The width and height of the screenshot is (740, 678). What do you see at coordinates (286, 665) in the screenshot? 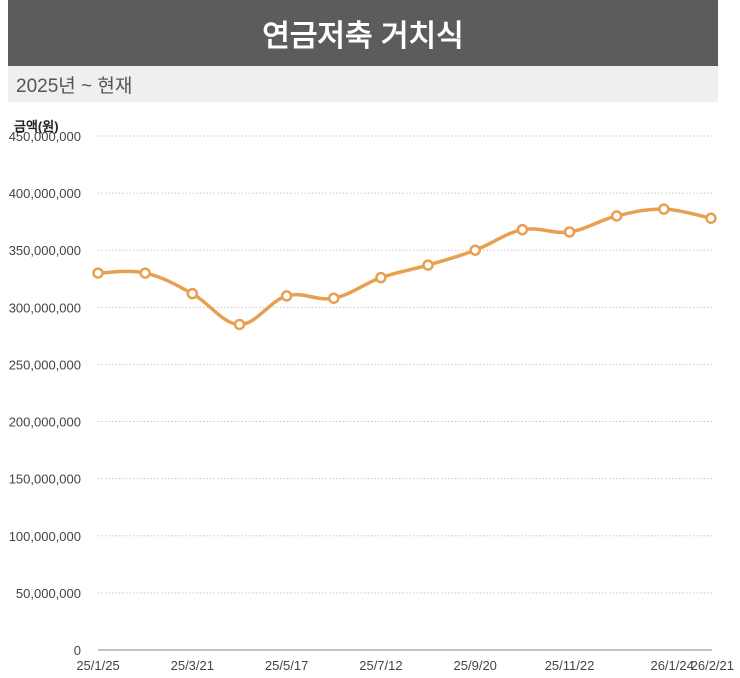
I see `x-tick-label: 25/5/17` at bounding box center [286, 665].